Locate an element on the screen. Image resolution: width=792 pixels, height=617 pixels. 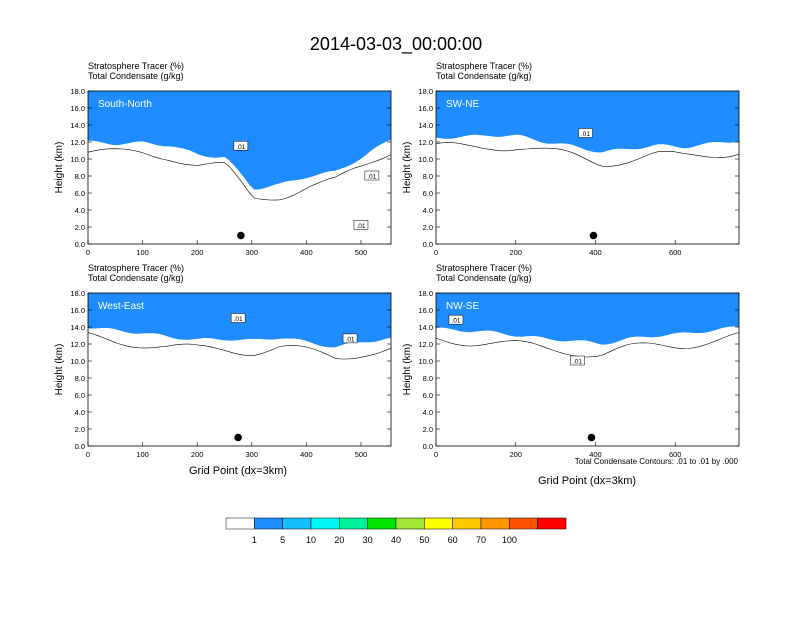
colorbar-label: 1 is located at coordinates (254, 540).